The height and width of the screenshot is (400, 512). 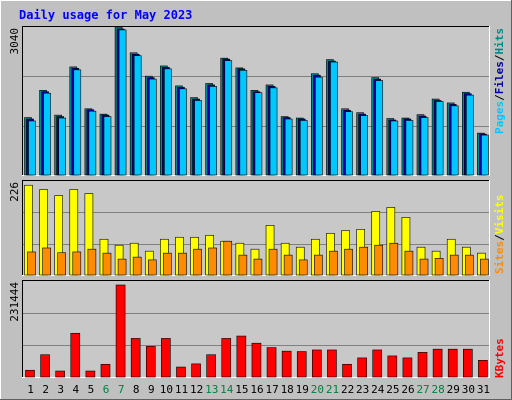 What do you see at coordinates (14, 302) in the screenshot?
I see `kbytes-panel-ytick-label: 231444` at bounding box center [14, 302].